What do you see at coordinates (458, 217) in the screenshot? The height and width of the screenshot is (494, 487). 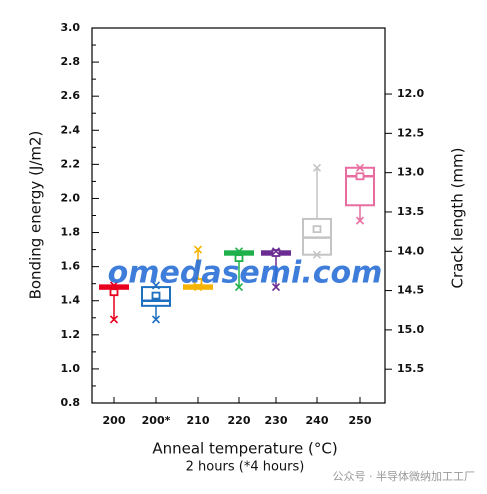 I see `y2-axis-label: Crack length (mm)` at bounding box center [458, 217].